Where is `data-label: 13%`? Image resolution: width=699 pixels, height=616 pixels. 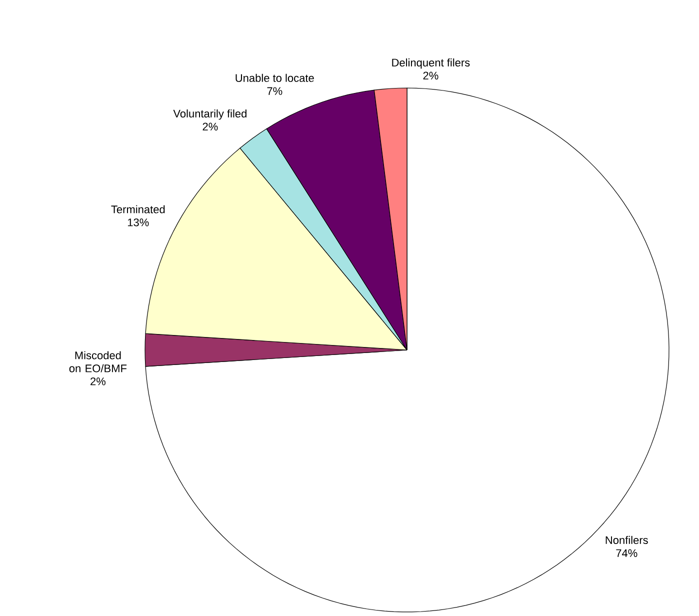 data-label: 13% is located at coordinates (138, 222).